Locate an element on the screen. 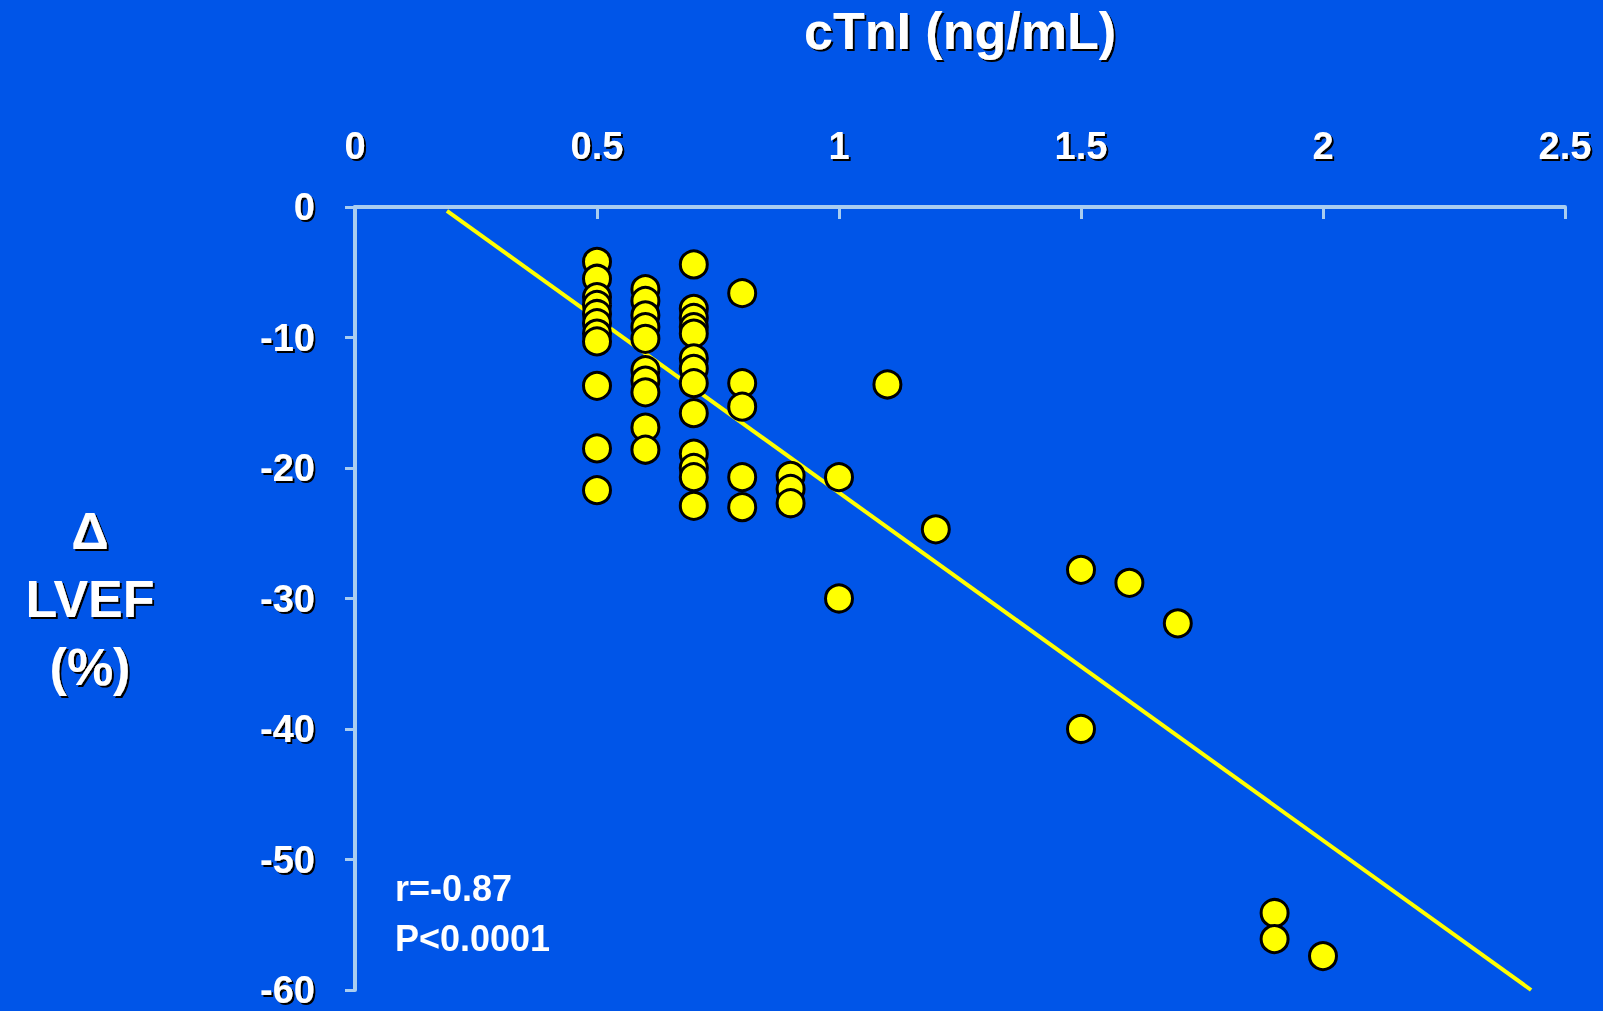 The image size is (1603, 1011). annotation: P<0.0001 is located at coordinates (473, 938).